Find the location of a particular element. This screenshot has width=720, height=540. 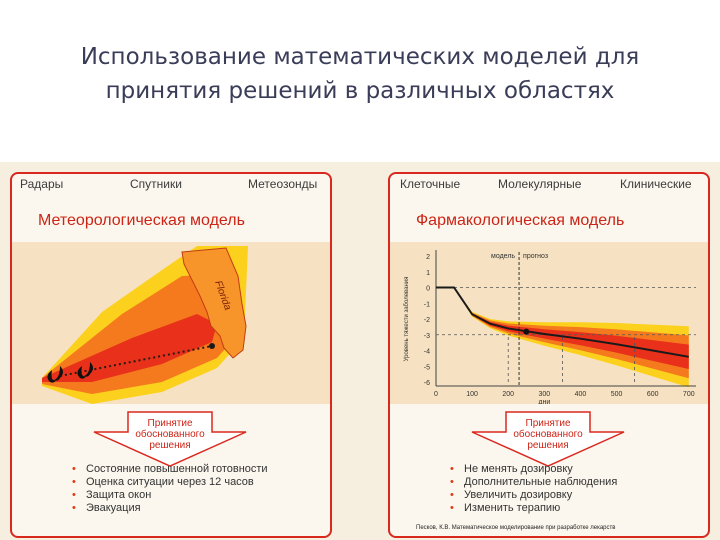

y-tick-label: 0 is located at coordinates (428, 289).